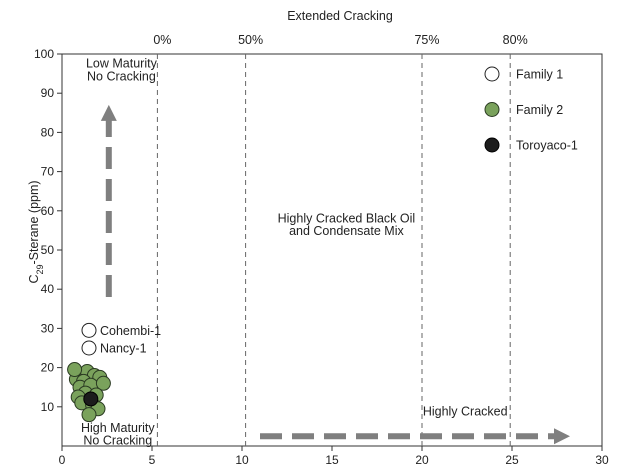 The image size is (620, 466). I want to click on cracking-label: 0%, so click(162, 40).